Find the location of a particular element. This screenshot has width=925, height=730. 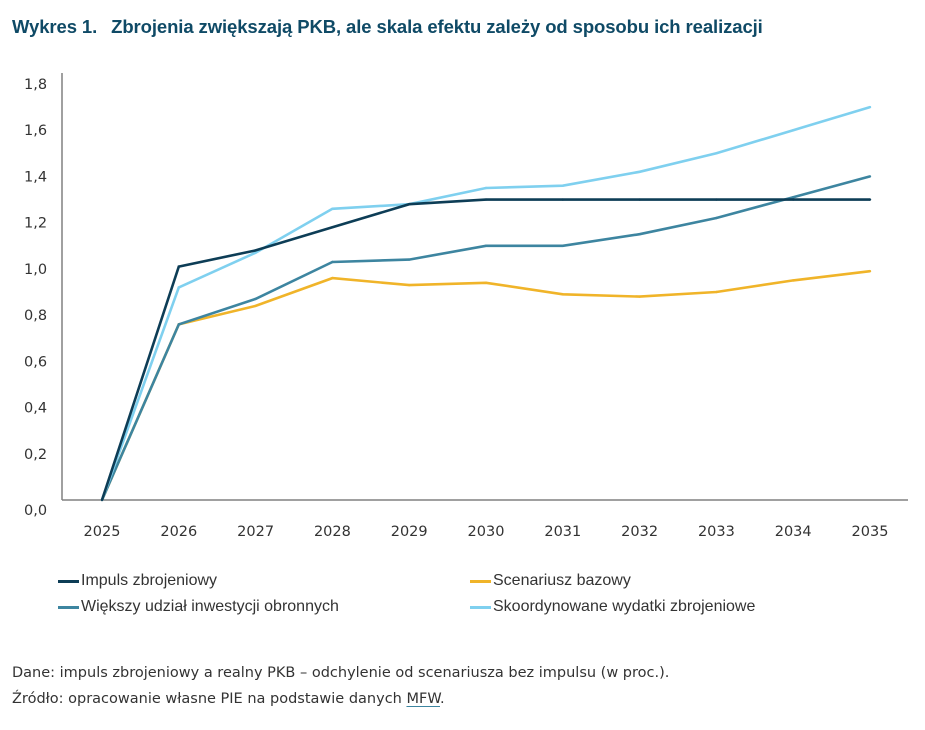

y-tick-label: 1,0 is located at coordinates (35, 270).